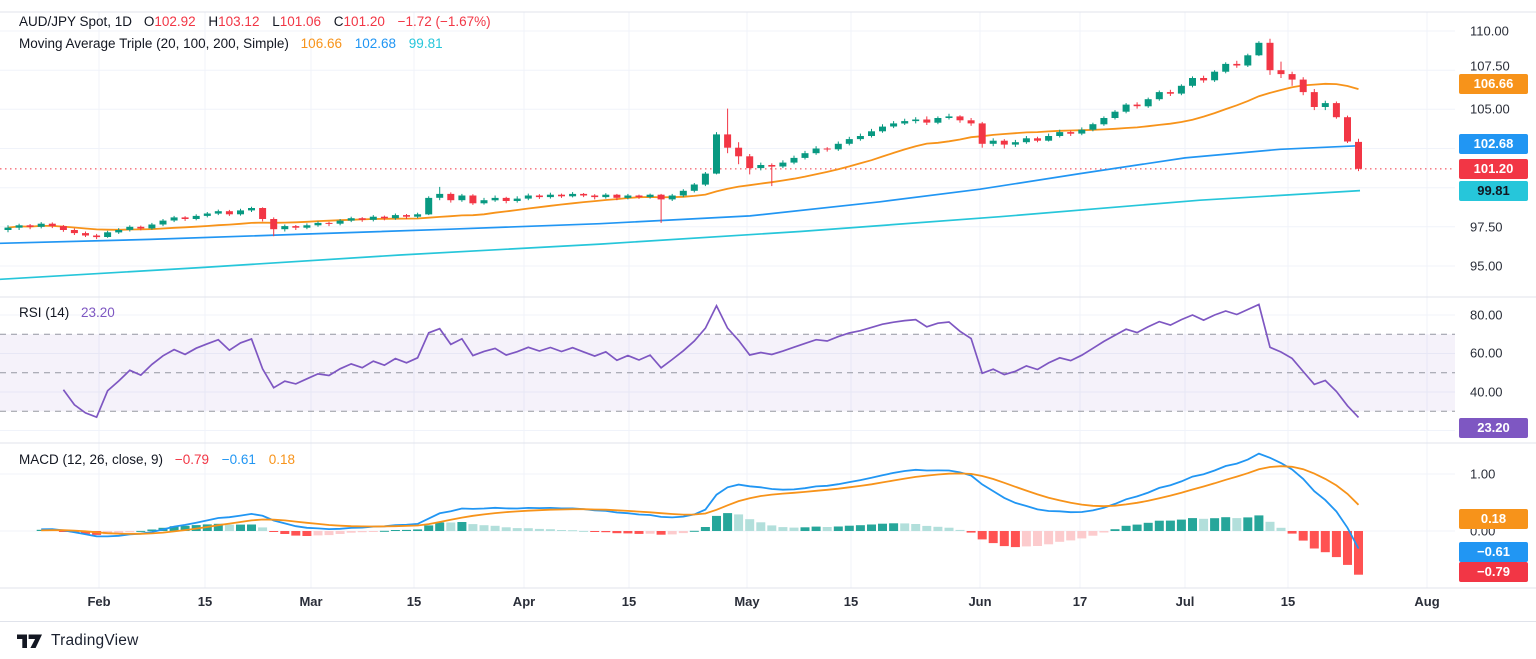 Image resolution: width=1536 pixels, height=659 pixels. What do you see at coordinates (95, 640) in the screenshot?
I see `tradingview-logo-text: TradingView` at bounding box center [95, 640].